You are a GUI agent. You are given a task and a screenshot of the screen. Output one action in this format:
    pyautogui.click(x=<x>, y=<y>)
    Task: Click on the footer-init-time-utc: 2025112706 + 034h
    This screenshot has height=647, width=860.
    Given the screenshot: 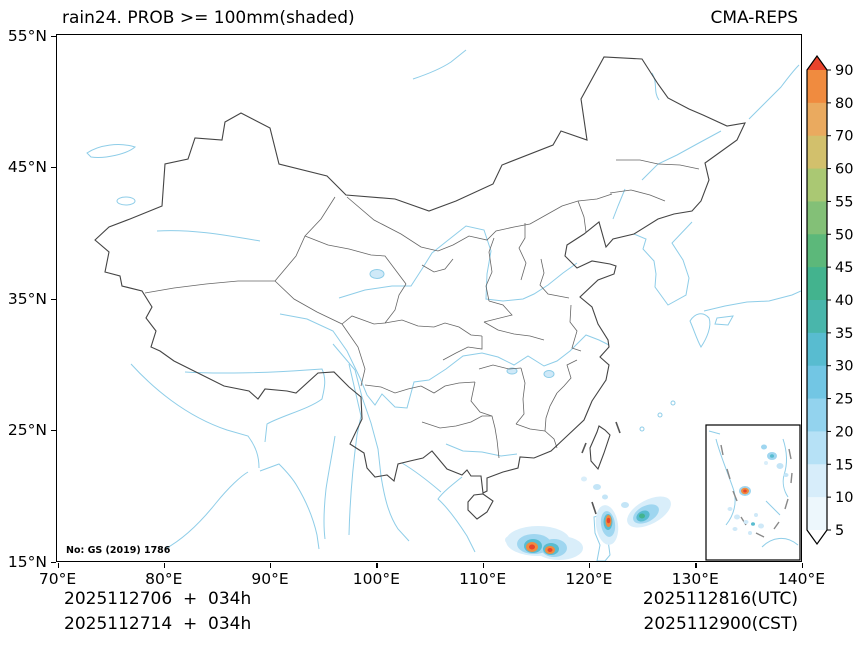 What is the action you would take?
    pyautogui.click(x=158, y=599)
    